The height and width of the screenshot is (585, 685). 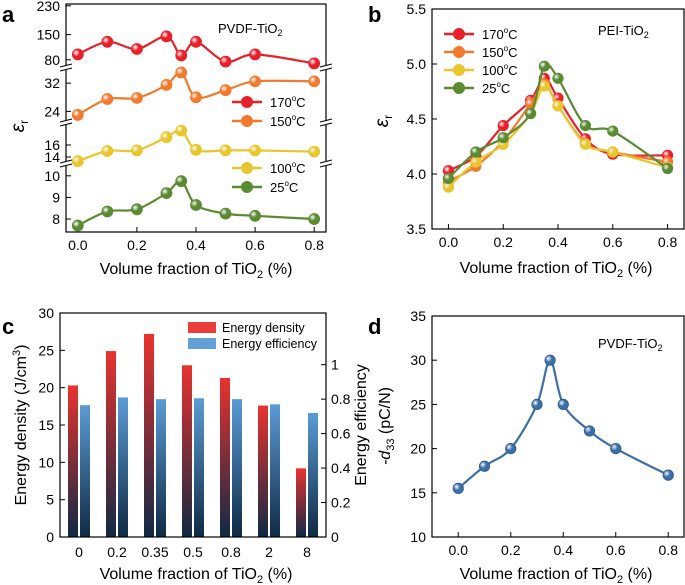 What do you see at coordinates (8, 14) in the screenshot?
I see `panel-letter: a` at bounding box center [8, 14].